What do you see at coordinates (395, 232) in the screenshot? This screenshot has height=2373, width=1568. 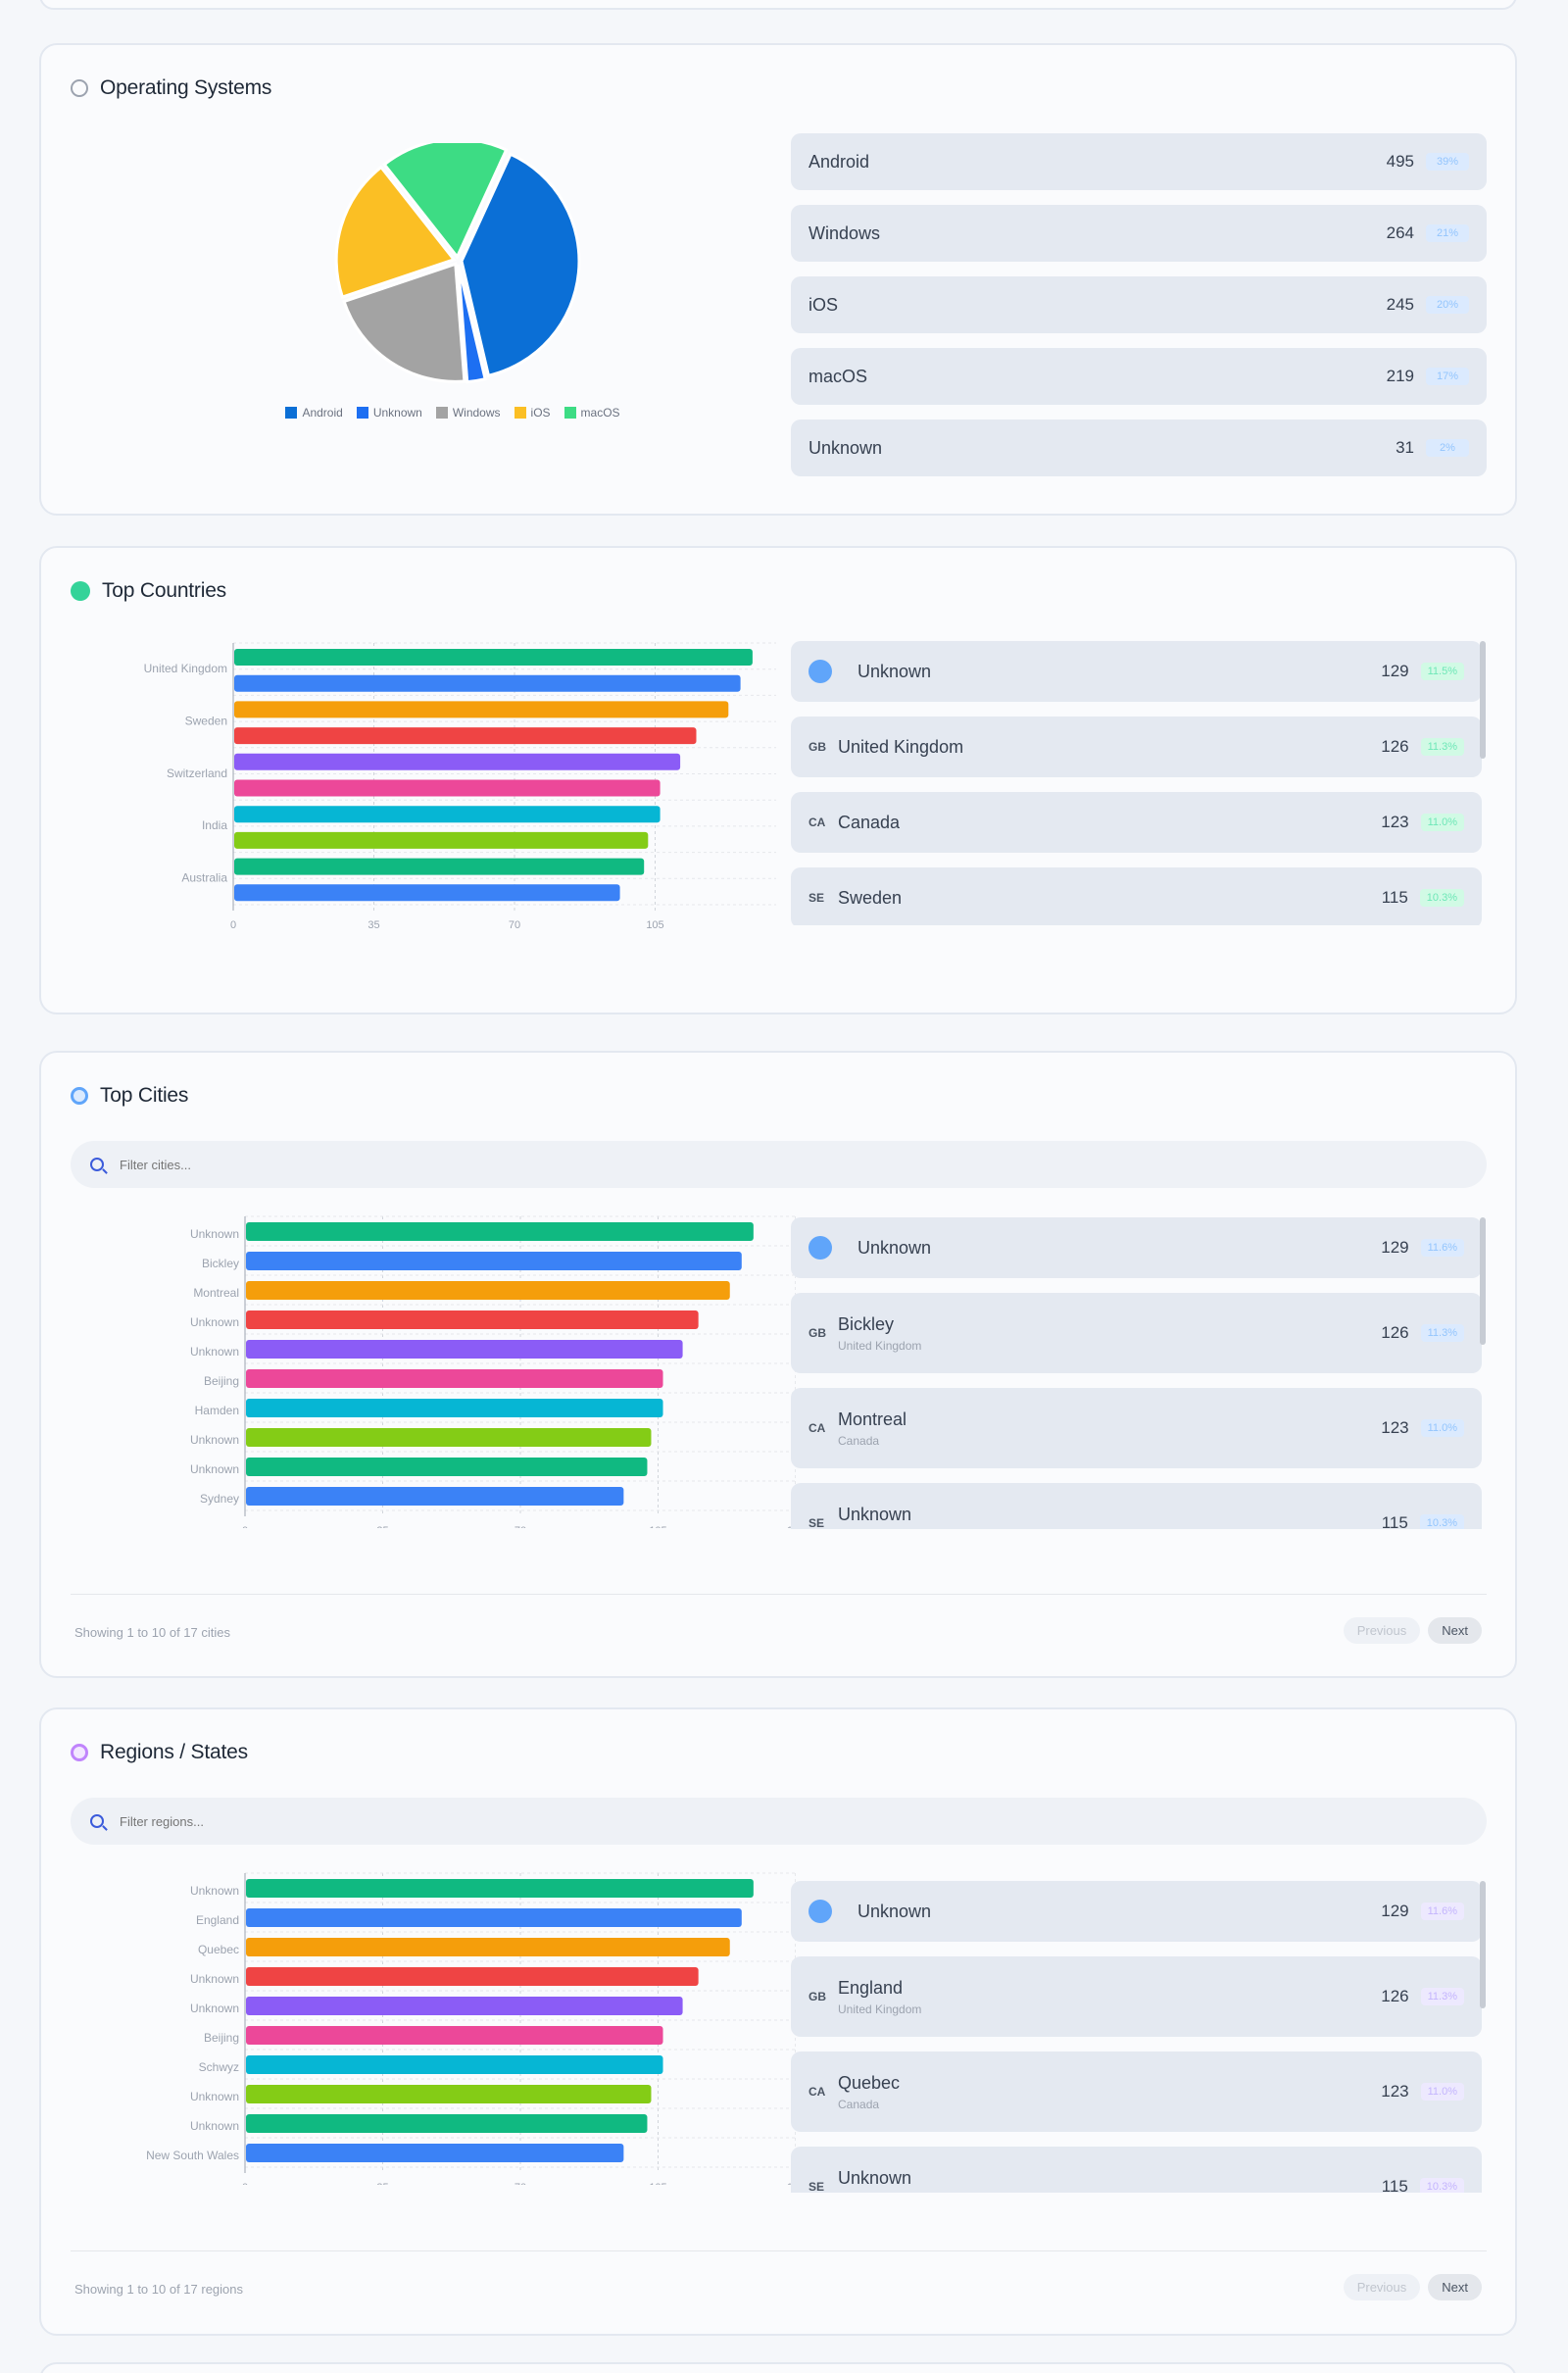 I see `pie-slice-ios` at bounding box center [395, 232].